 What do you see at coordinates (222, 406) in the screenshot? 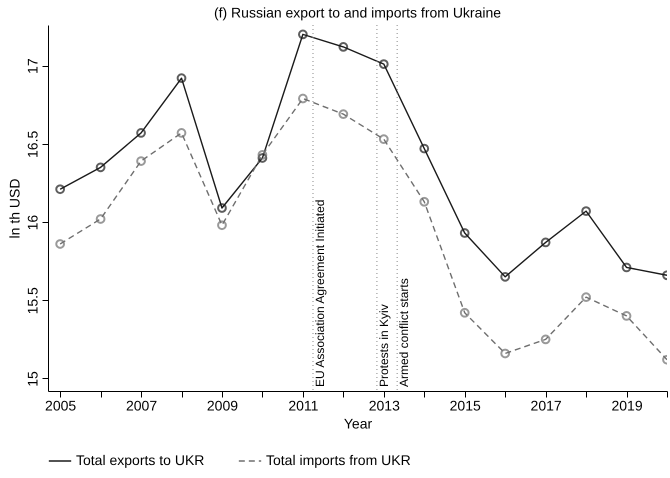
I see `x-tick-label: 2009` at bounding box center [222, 406].